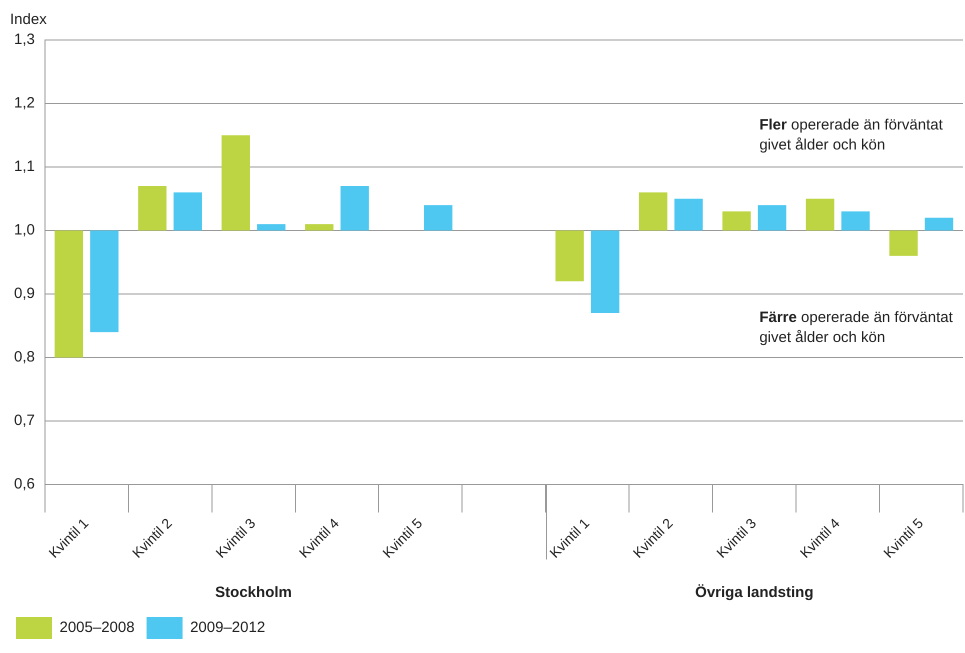  What do you see at coordinates (24, 230) in the screenshot?
I see `y-tick-label: 1,0` at bounding box center [24, 230].